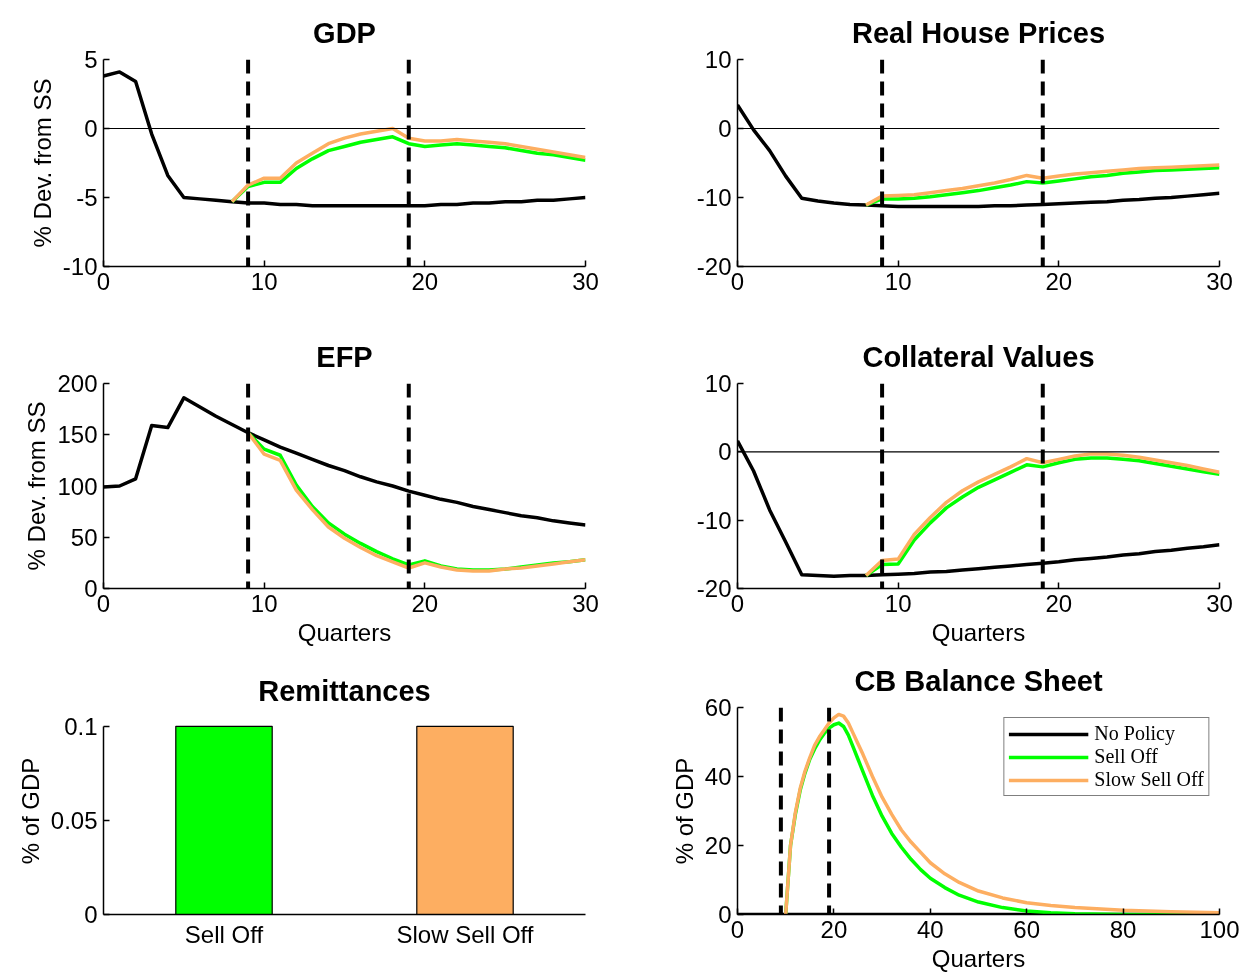 Image resolution: width=1242 pixels, height=974 pixels. I want to click on x-tick-label: 100, so click(1219, 929).